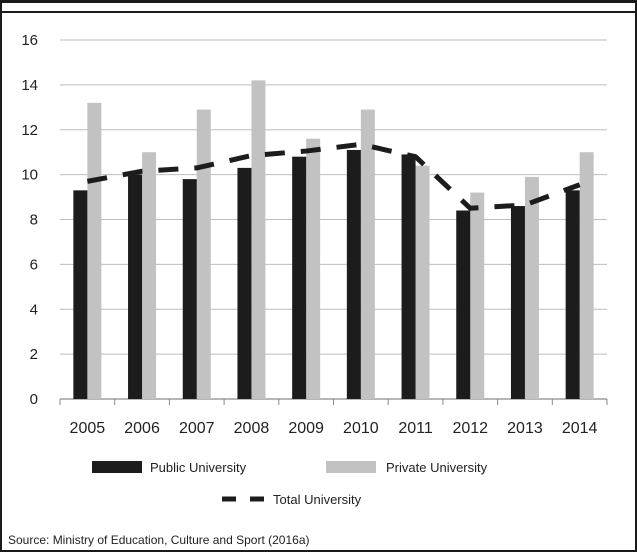  Describe the element at coordinates (437, 467) in the screenshot. I see `legend-label-private: Private University` at that location.